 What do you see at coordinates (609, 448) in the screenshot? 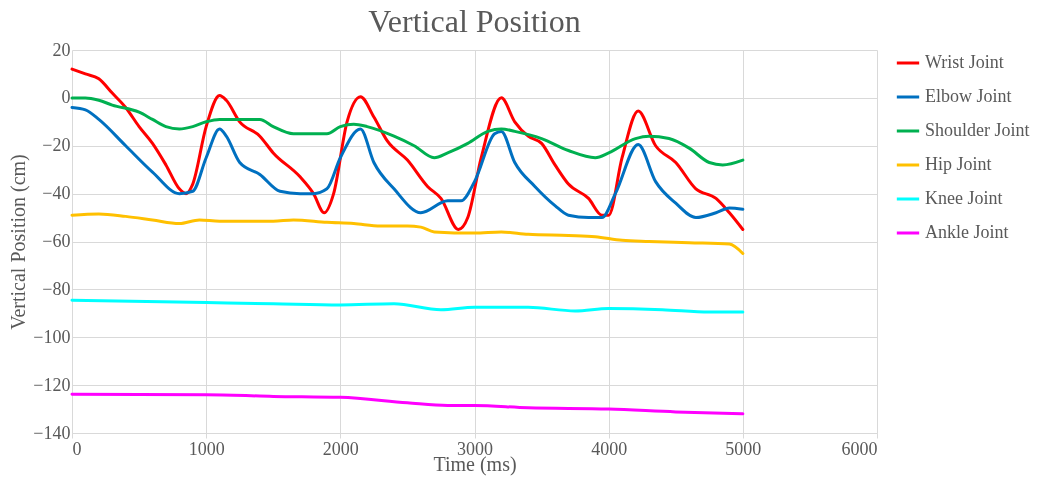
I see `x-tick-label: 4000` at bounding box center [609, 448].